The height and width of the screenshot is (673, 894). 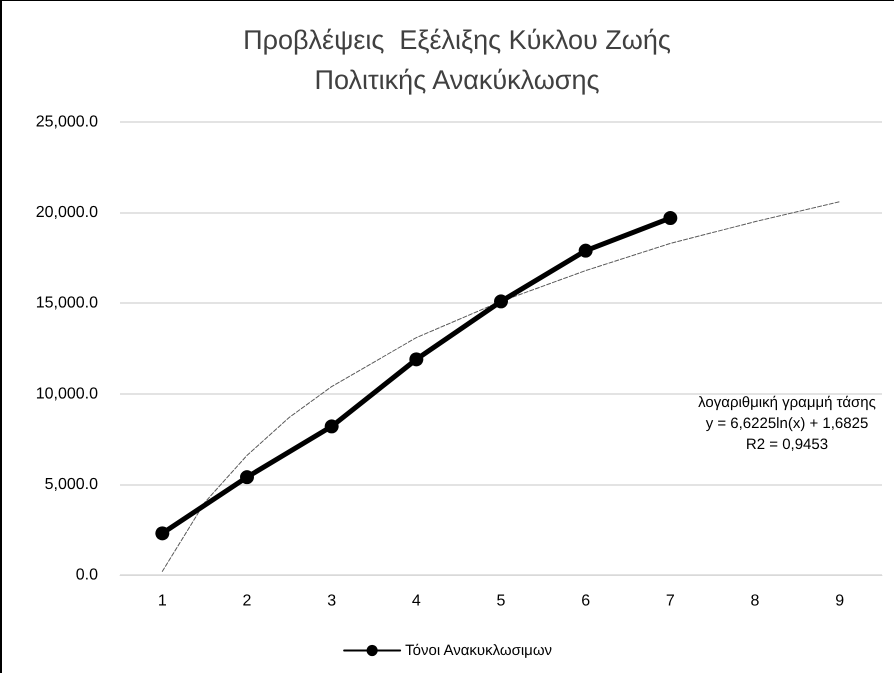 What do you see at coordinates (67, 213) in the screenshot?
I see `y-tick-label: 20,000.0` at bounding box center [67, 213].